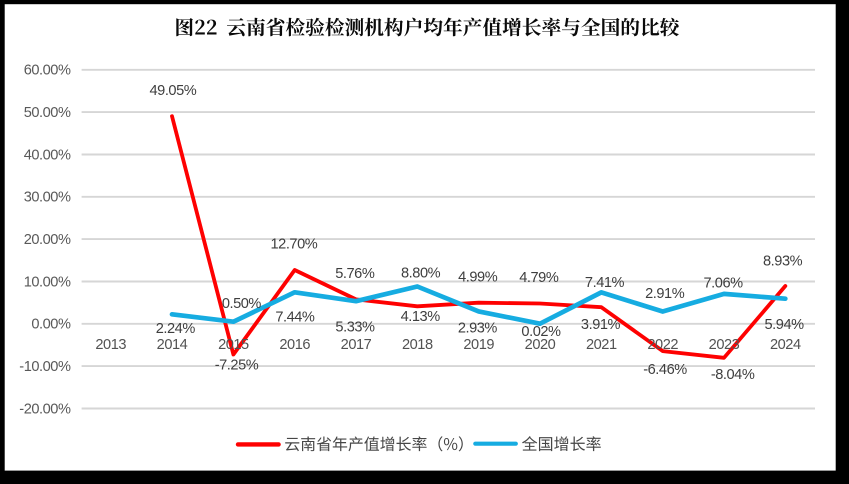 This screenshot has height=484, width=849. Describe the element at coordinates (237, 366) in the screenshot. I see `svg-text: -7.25%` at that location.